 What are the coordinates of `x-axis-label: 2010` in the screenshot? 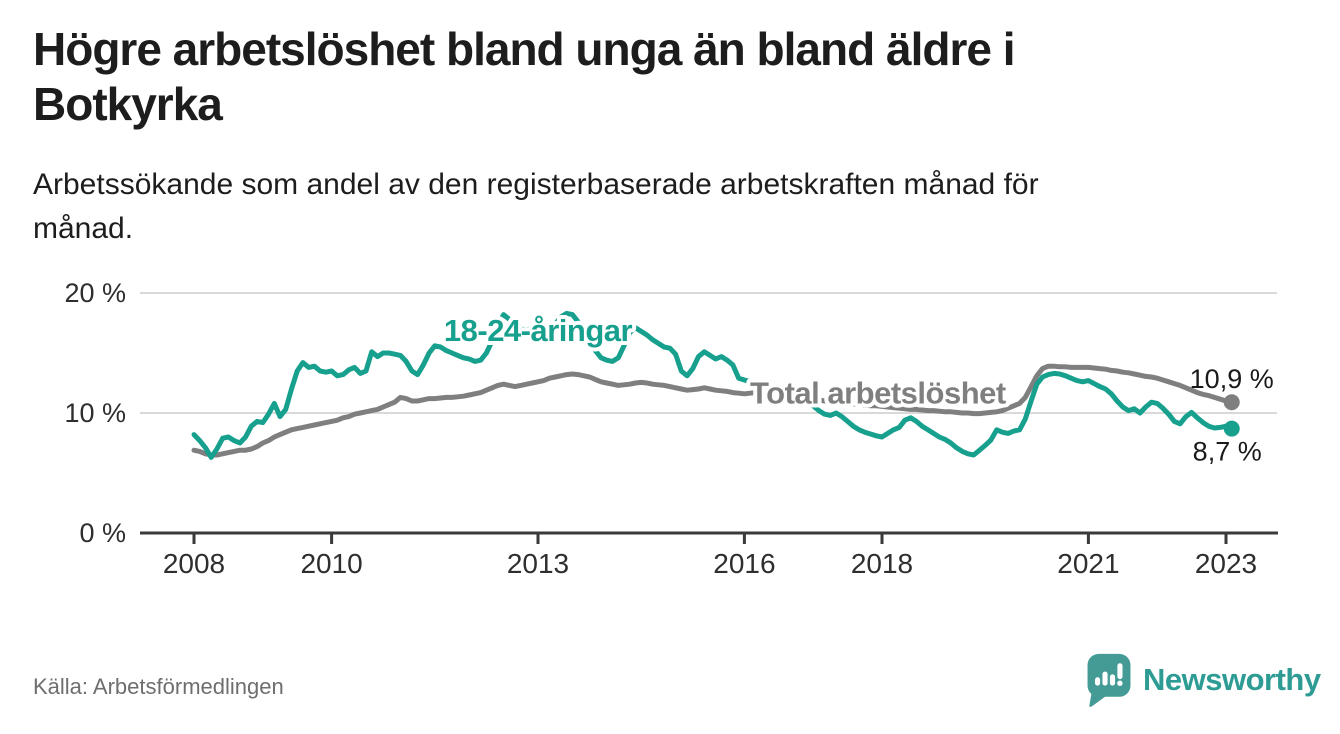 It's located at (331, 563).